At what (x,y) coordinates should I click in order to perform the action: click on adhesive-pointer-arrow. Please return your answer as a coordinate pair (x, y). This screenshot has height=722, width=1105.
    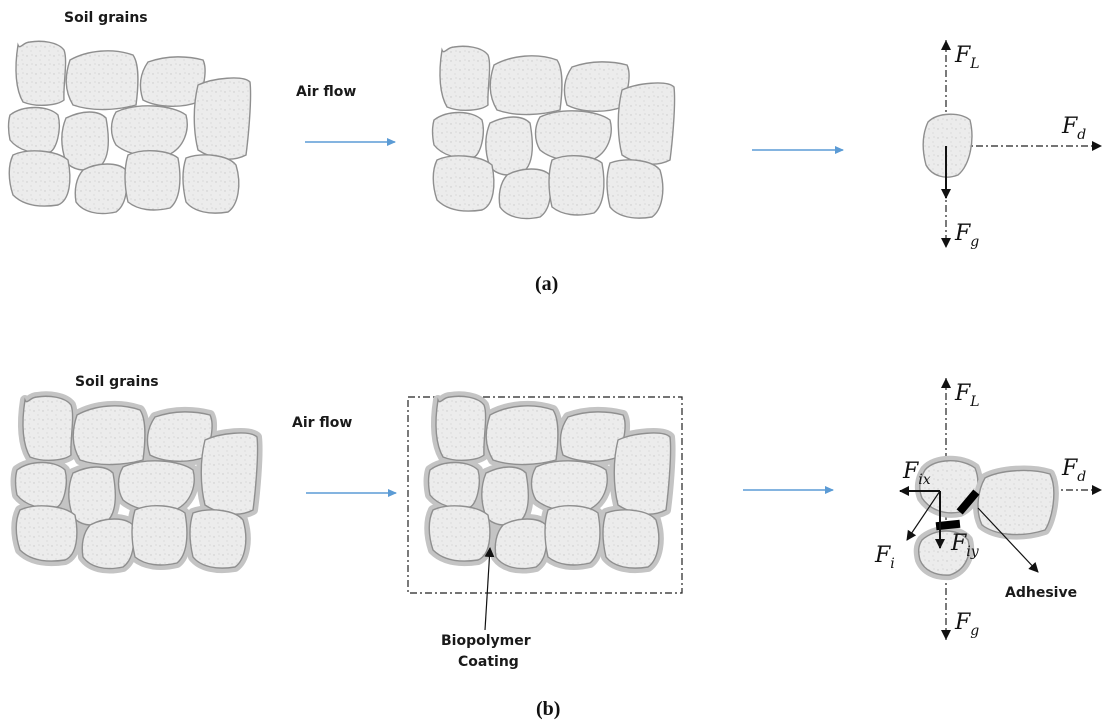
    Looking at the image, I should click on (1008, 540).